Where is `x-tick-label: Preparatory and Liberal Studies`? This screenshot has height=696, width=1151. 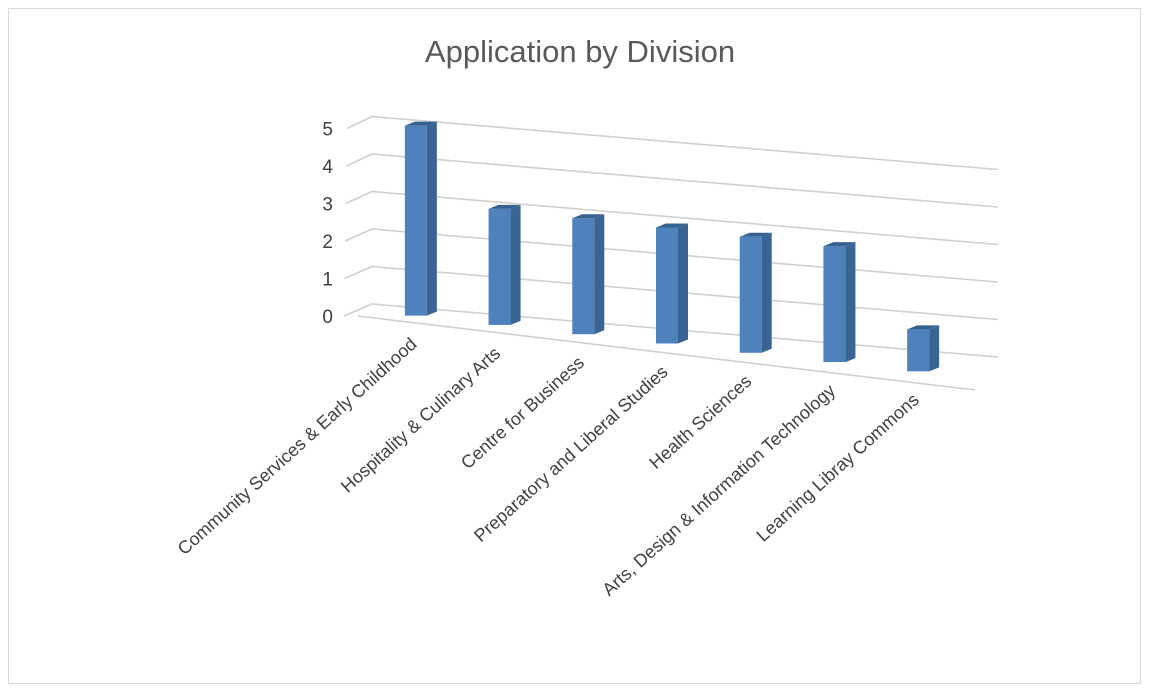 x-tick-label: Preparatory and Liberal Studies is located at coordinates (571, 454).